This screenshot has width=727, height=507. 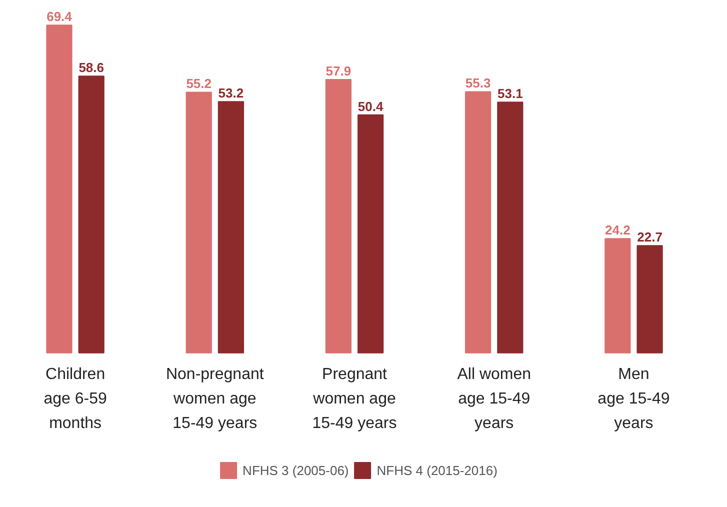 I want to click on category-label: All women age 15-49 years, so click(x=494, y=399).